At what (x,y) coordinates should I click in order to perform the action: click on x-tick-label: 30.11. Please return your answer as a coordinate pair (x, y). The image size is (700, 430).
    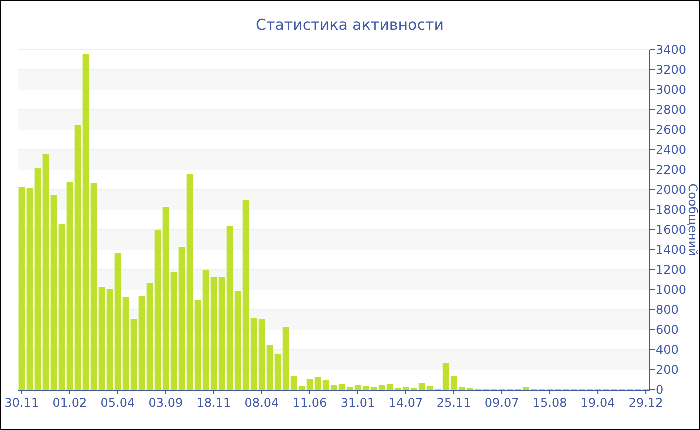
    Looking at the image, I should click on (22, 403).